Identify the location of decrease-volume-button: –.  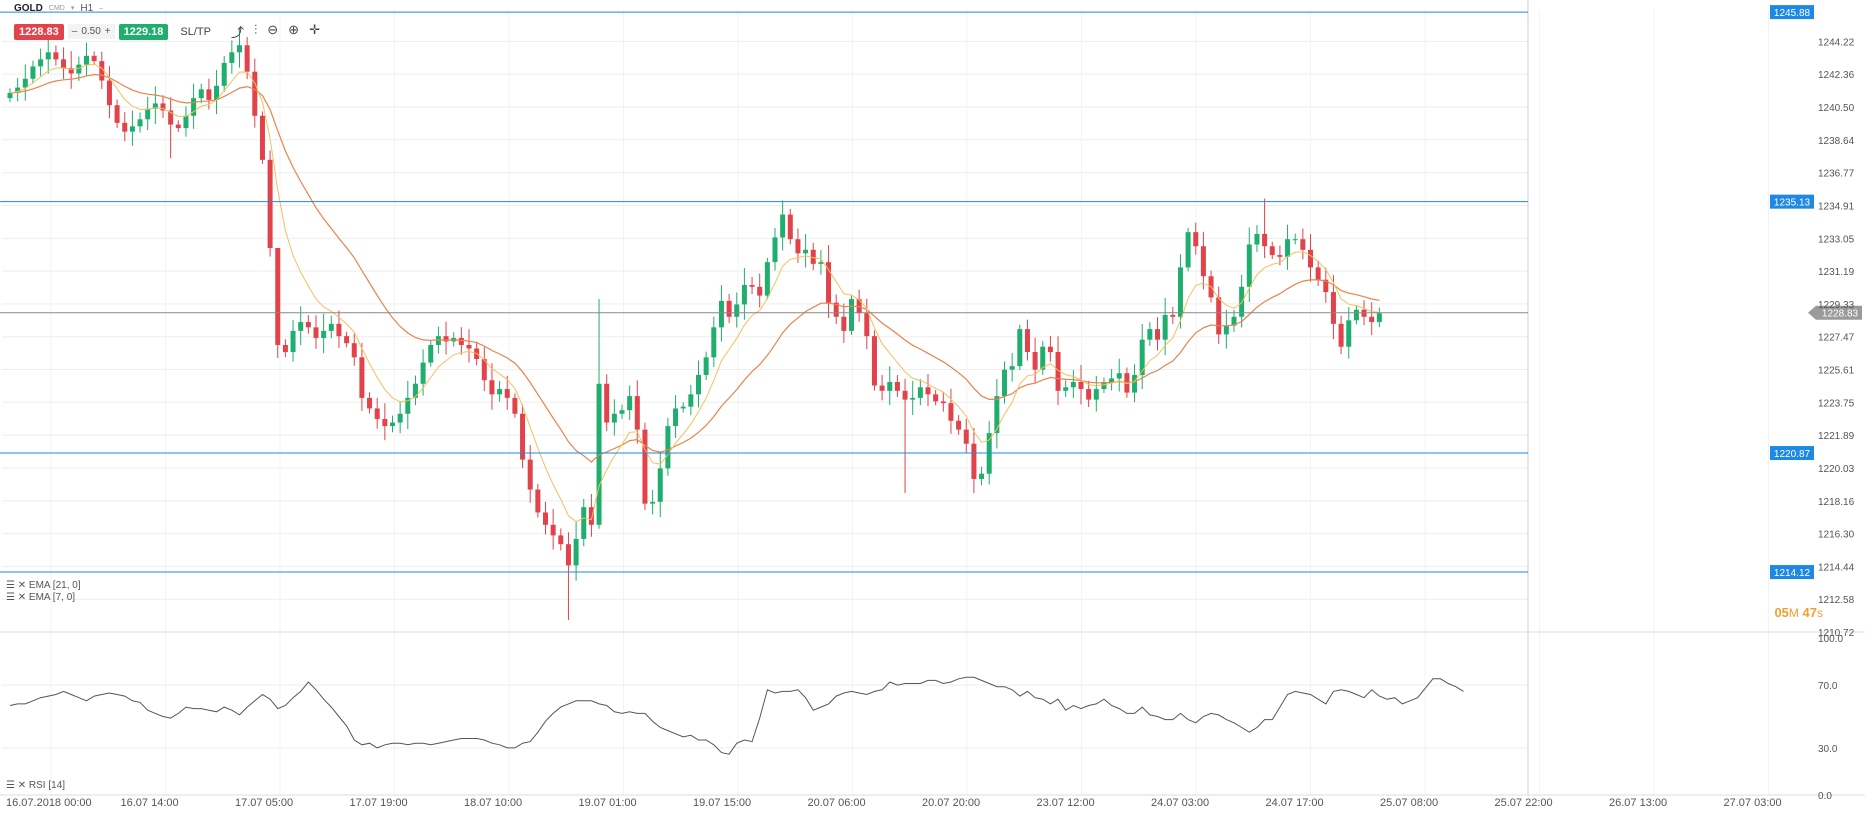
(74, 31).